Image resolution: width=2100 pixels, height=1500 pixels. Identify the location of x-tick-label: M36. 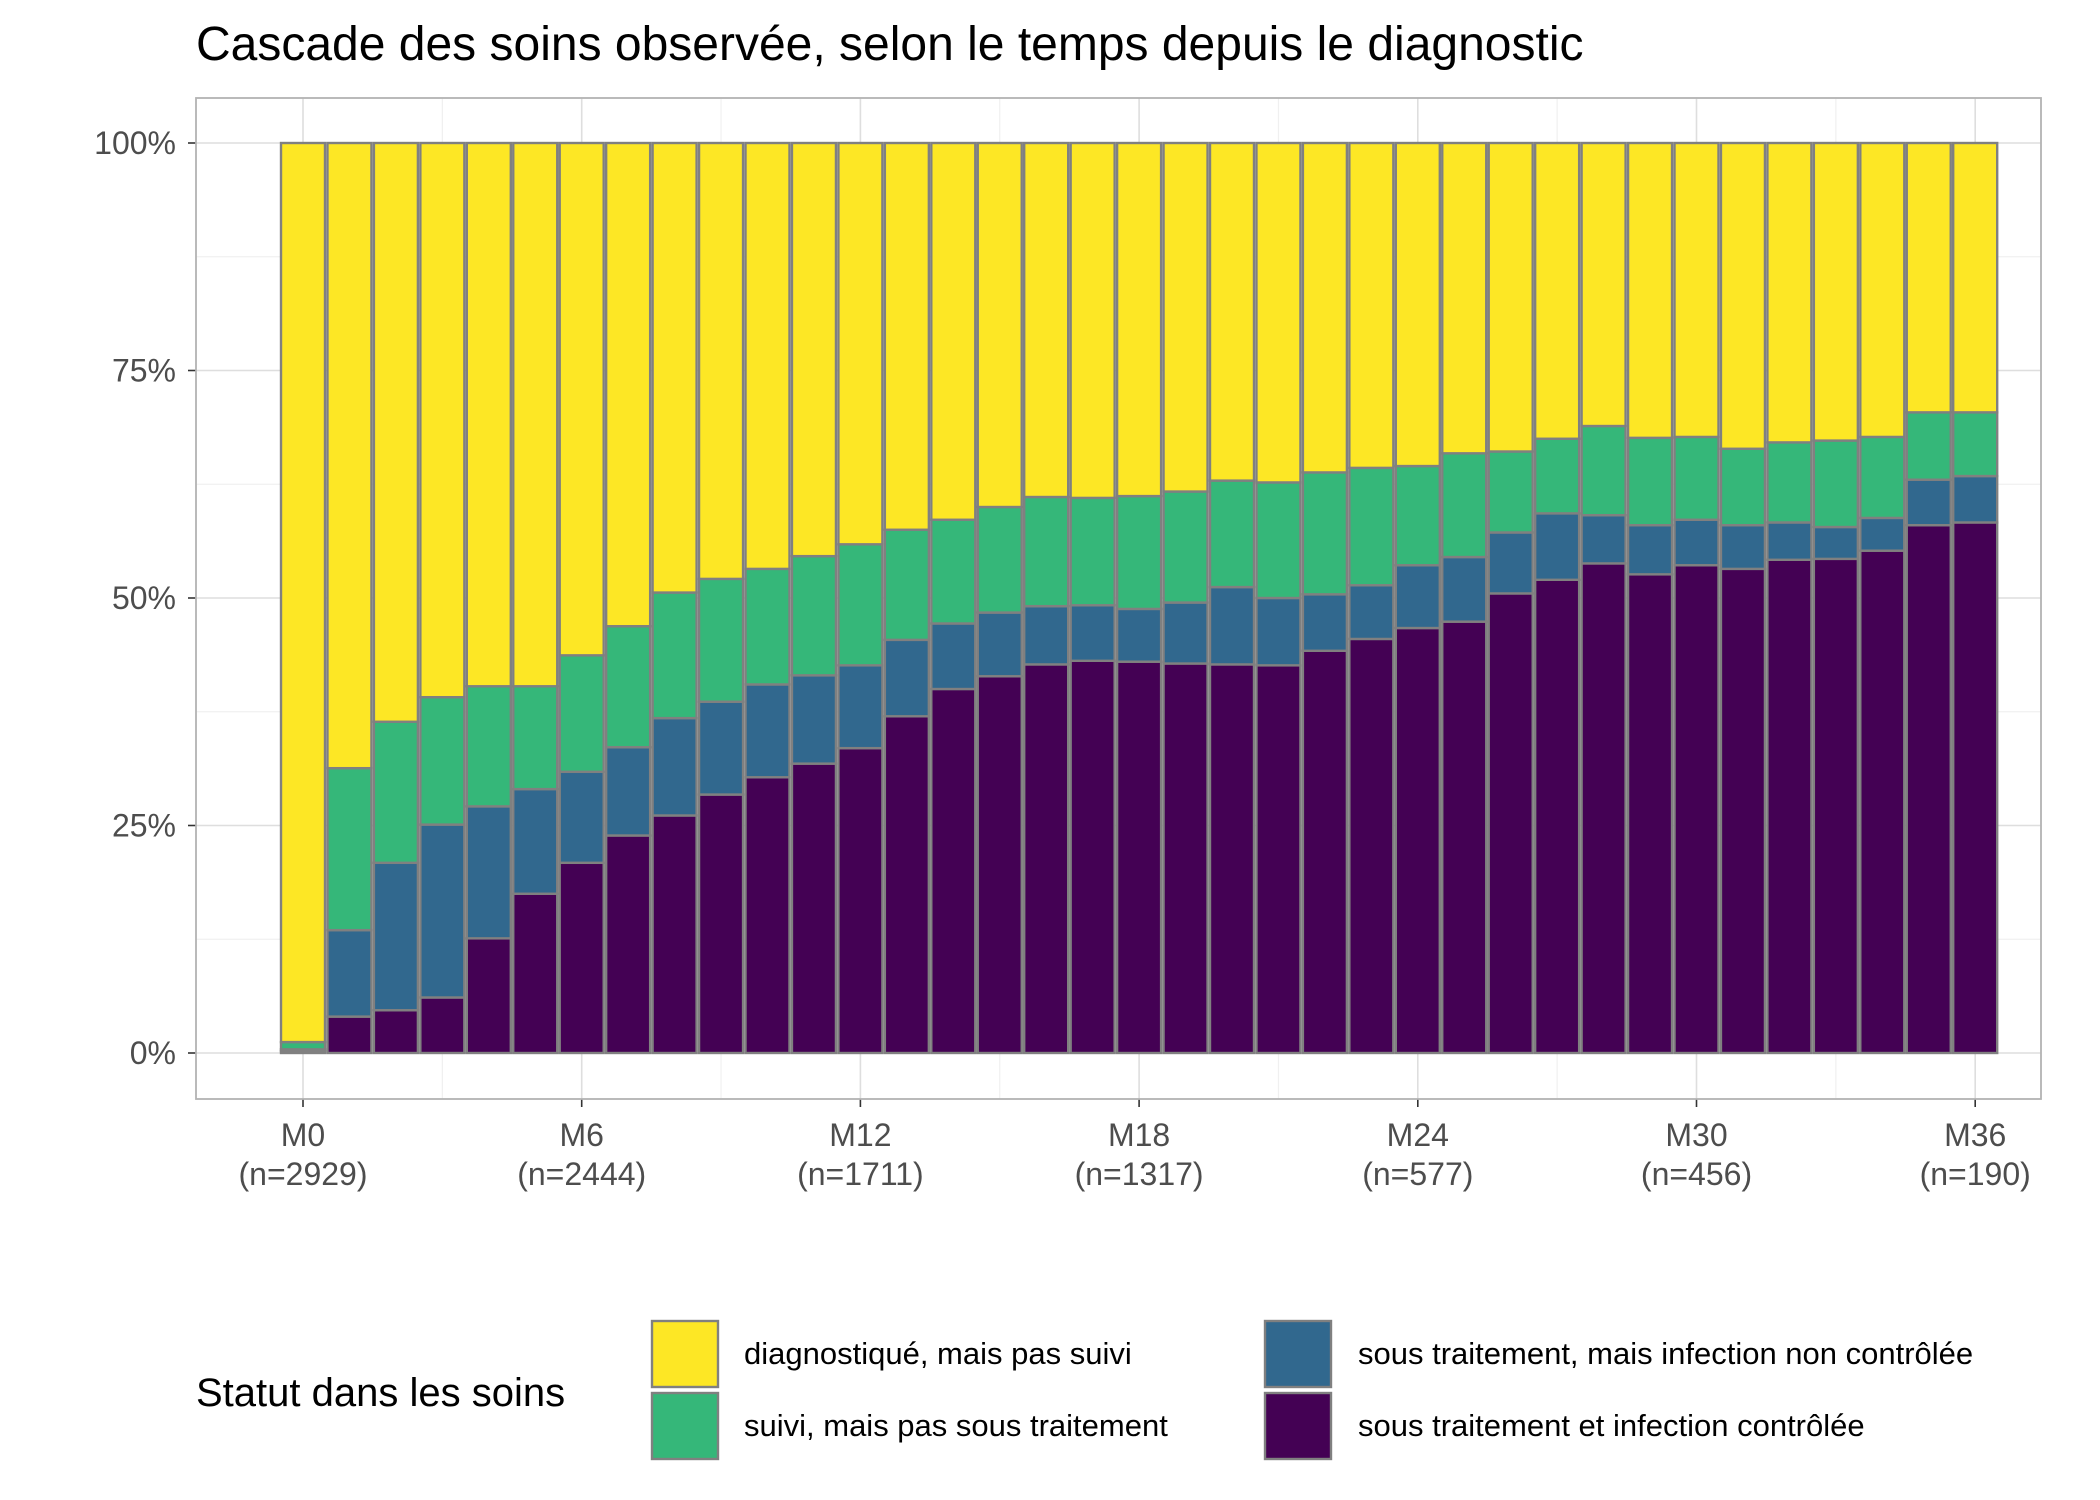
(1975, 1135).